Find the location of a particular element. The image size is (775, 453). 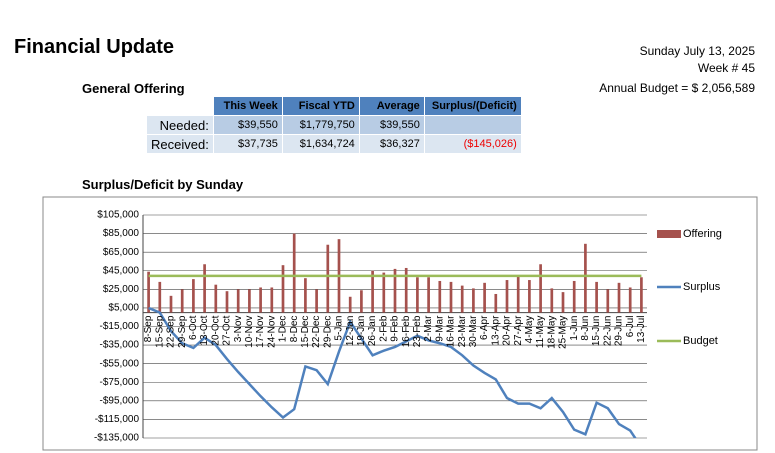

x-tick-label: 13-Apr is located at coordinates (495, 330).